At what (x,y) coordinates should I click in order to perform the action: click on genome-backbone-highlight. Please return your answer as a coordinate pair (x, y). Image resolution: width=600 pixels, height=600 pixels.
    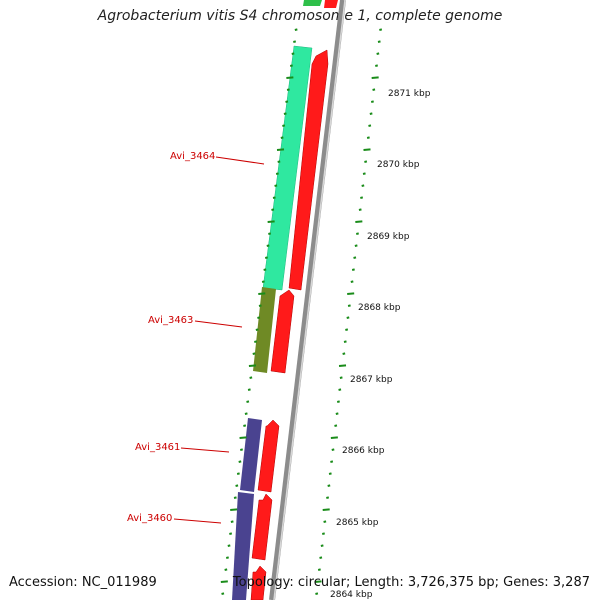
    Looking at the image, I should click on (309, 300).